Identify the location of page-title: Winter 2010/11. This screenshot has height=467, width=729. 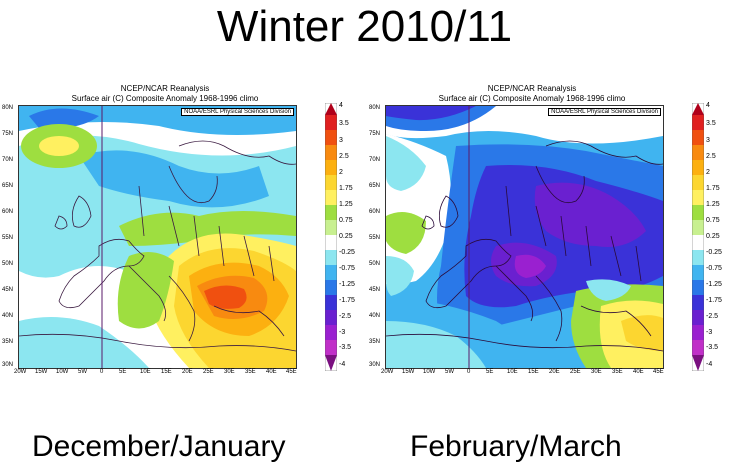
(364, 26).